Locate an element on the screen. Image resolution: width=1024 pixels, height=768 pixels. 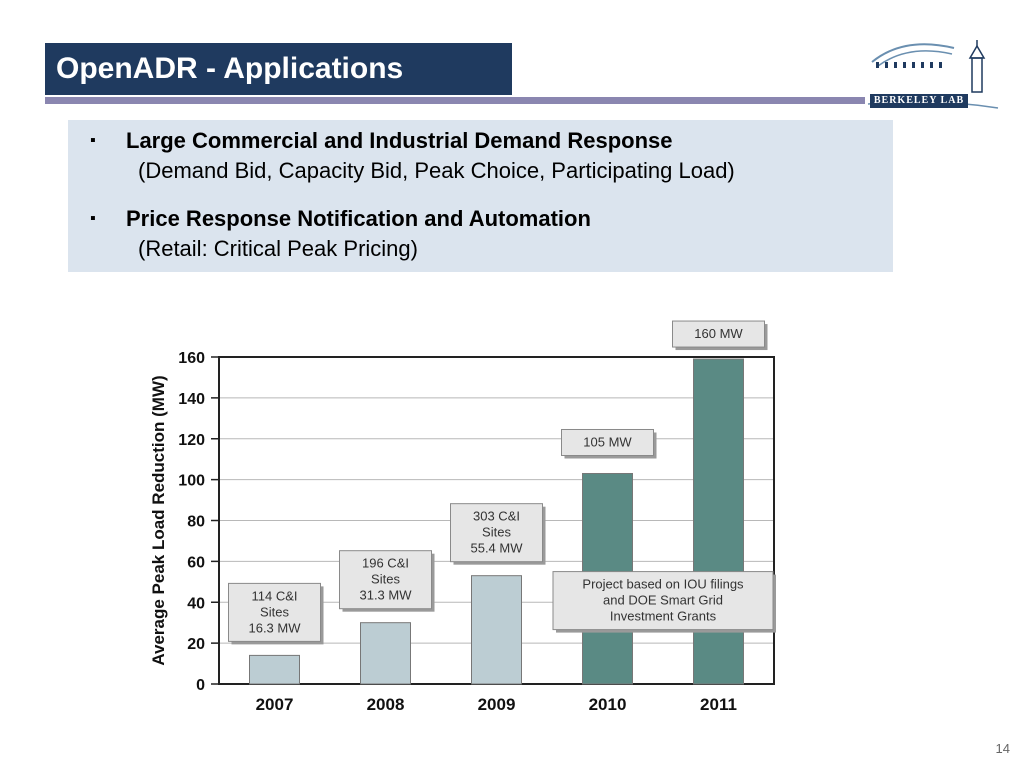
callout-2011 is located at coordinates (718, 334).